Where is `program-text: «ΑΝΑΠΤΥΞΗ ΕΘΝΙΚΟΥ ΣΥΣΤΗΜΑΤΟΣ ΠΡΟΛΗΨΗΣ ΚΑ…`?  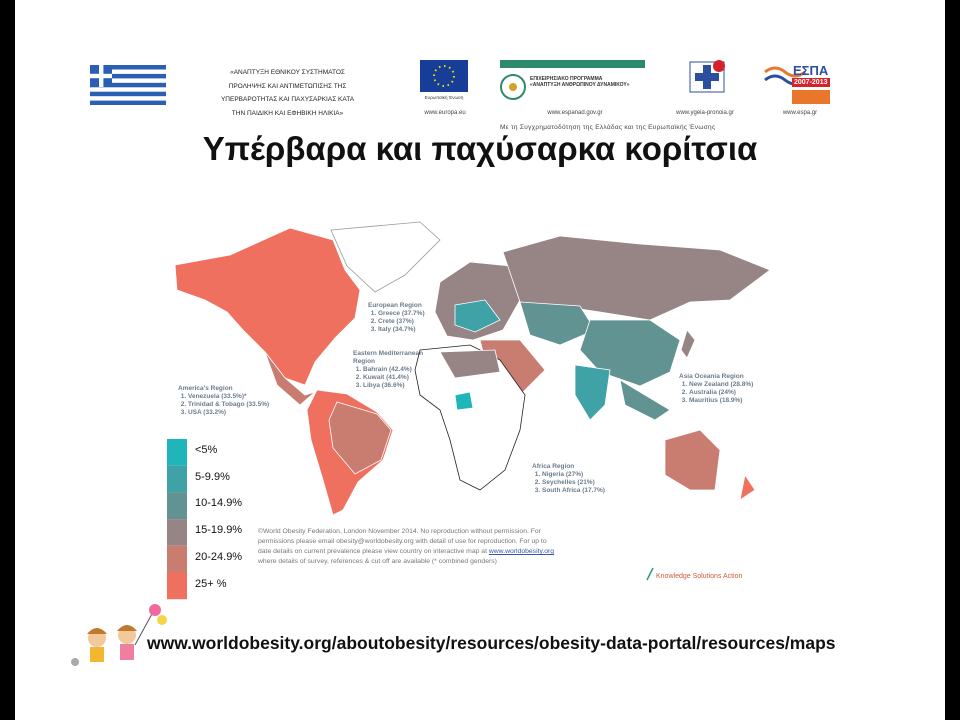 program-text: «ΑΝΑΠΤΥΞΗ ΕΘΝΙΚΟΥ ΣΥΣΤΗΜΑΤΟΣ ΠΡΟΛΗΨΗΣ ΚΑ… is located at coordinates (287, 93).